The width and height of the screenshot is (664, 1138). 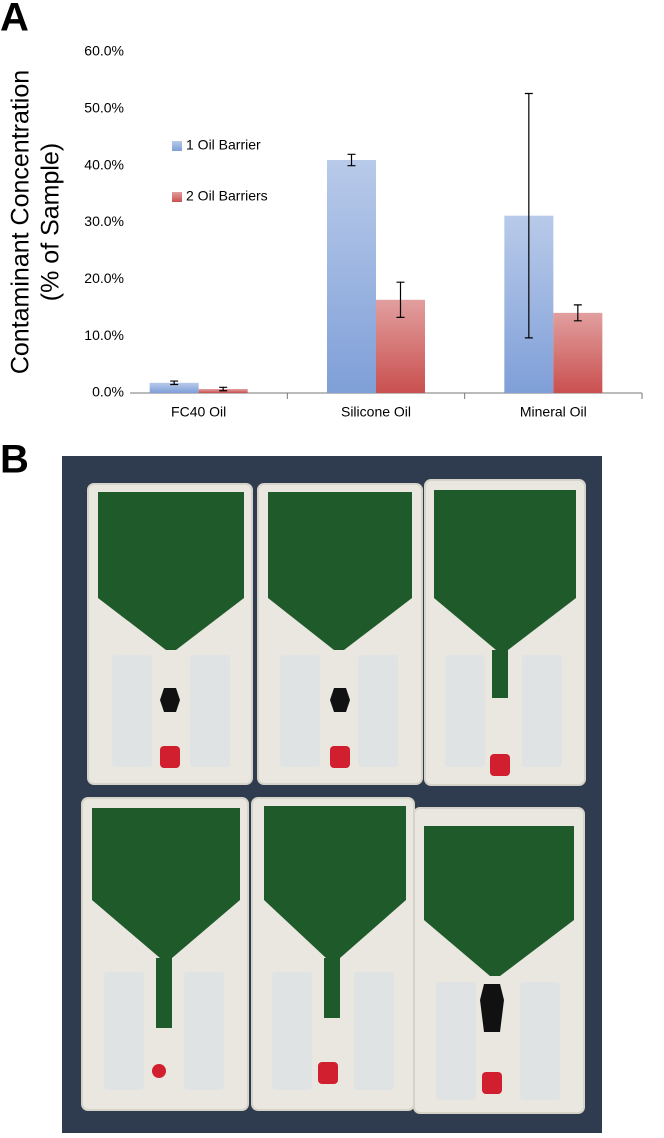 I want to click on y-tick-label: 20.0%, so click(x=104, y=278).